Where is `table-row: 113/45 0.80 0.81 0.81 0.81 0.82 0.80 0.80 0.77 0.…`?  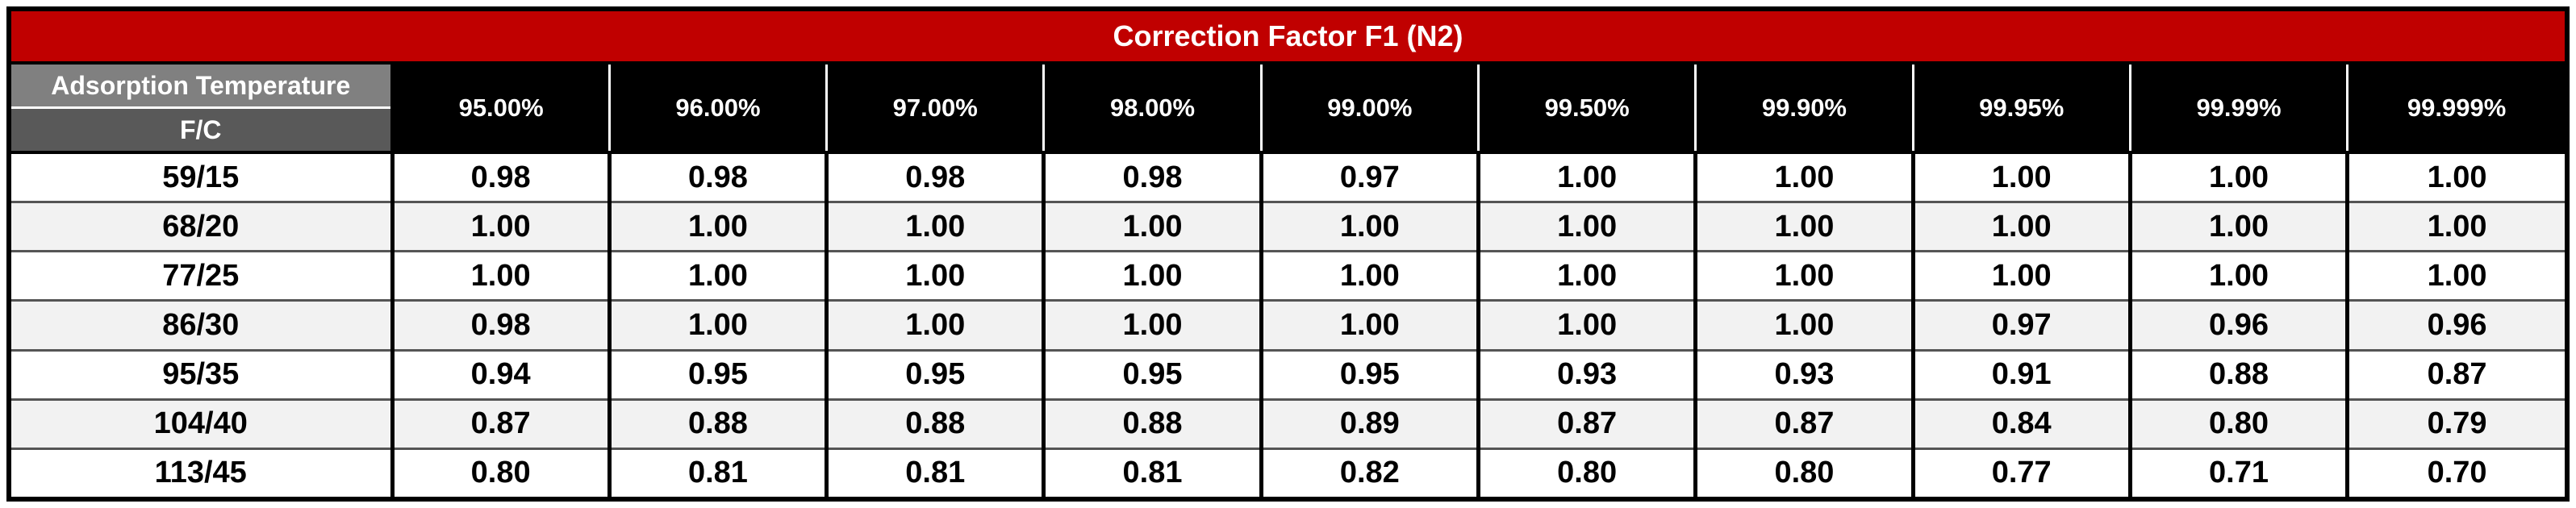 table-row: 113/45 0.80 0.81 0.81 0.81 0.82 0.80 0.80 0.77 0.… is located at coordinates (1288, 473).